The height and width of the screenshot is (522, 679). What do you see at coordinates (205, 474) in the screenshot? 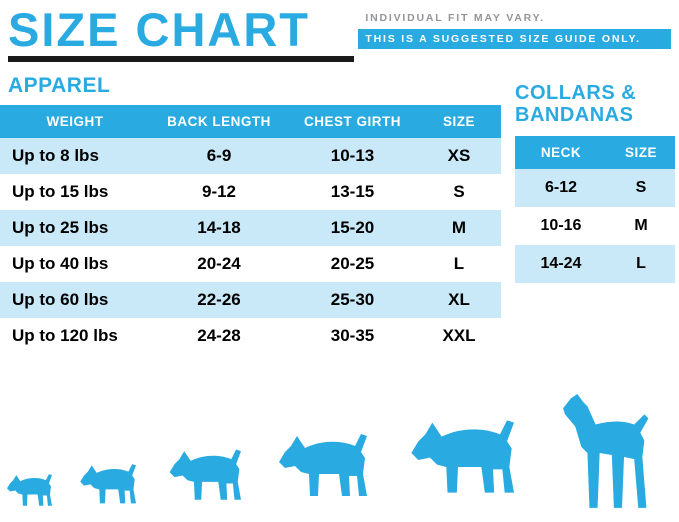
I see `dog-silhouette-m-icon` at bounding box center [205, 474].